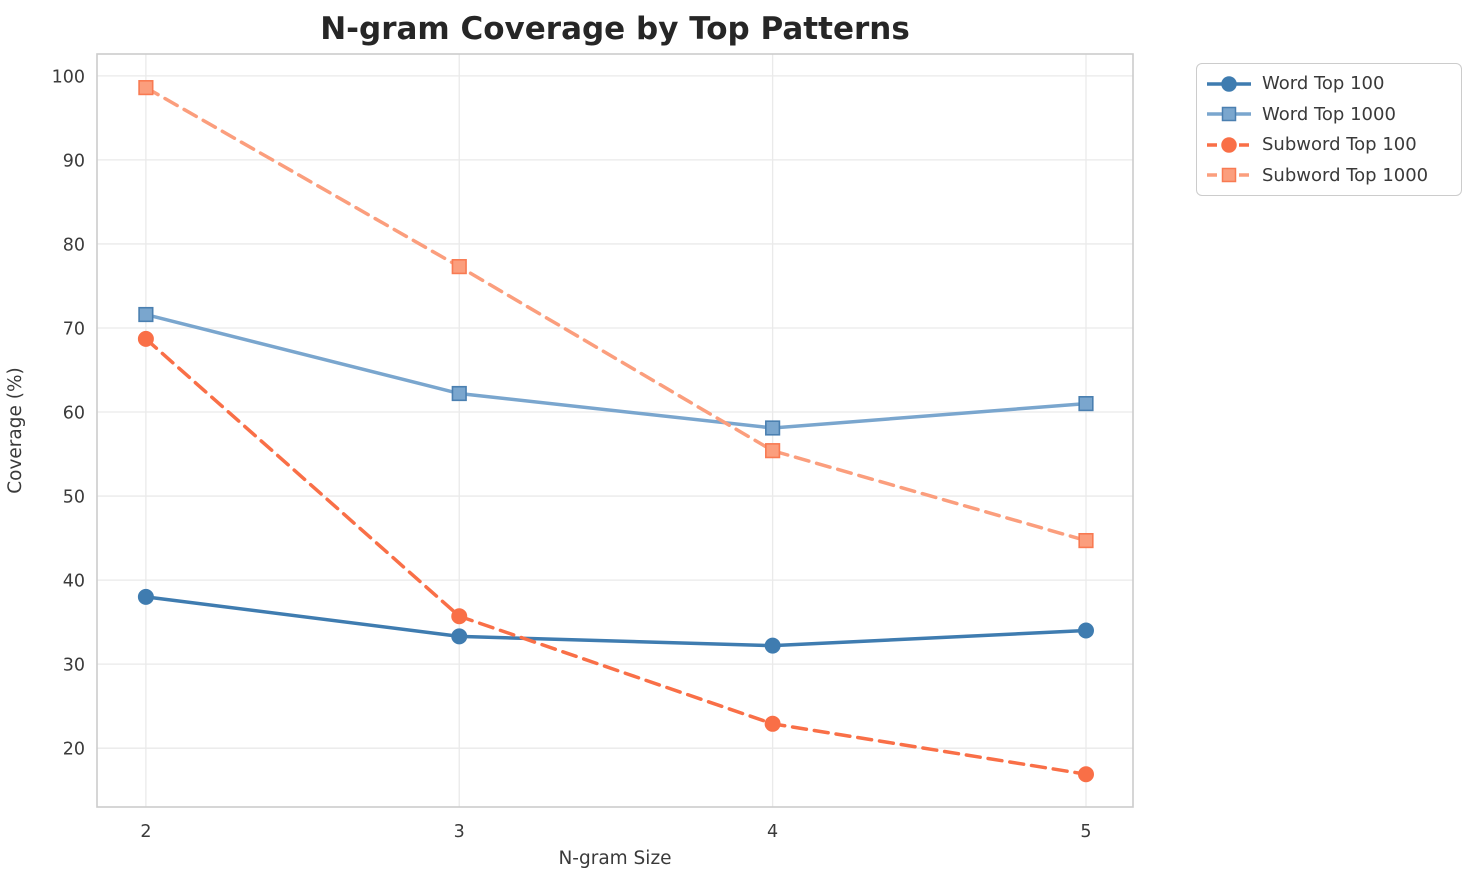 This screenshot has width=1478, height=885. Describe the element at coordinates (1085, 774) in the screenshot. I see `marker-subword-top-100-x5` at that location.